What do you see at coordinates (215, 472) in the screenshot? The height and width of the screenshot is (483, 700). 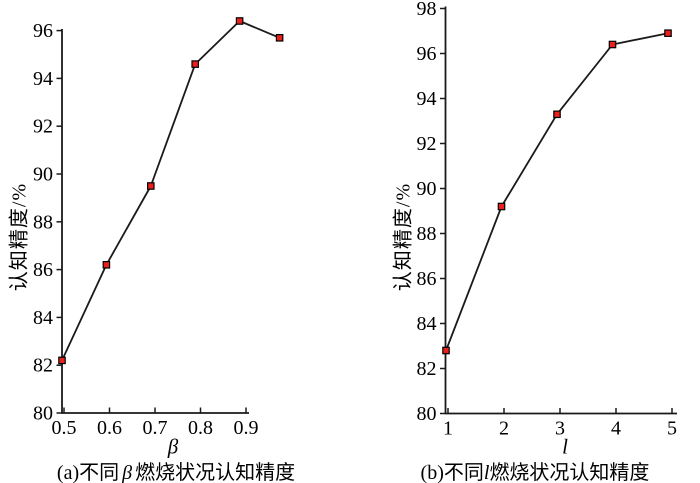 I see `caption-a-suffix: 燃烧状况认知精度` at bounding box center [215, 472].